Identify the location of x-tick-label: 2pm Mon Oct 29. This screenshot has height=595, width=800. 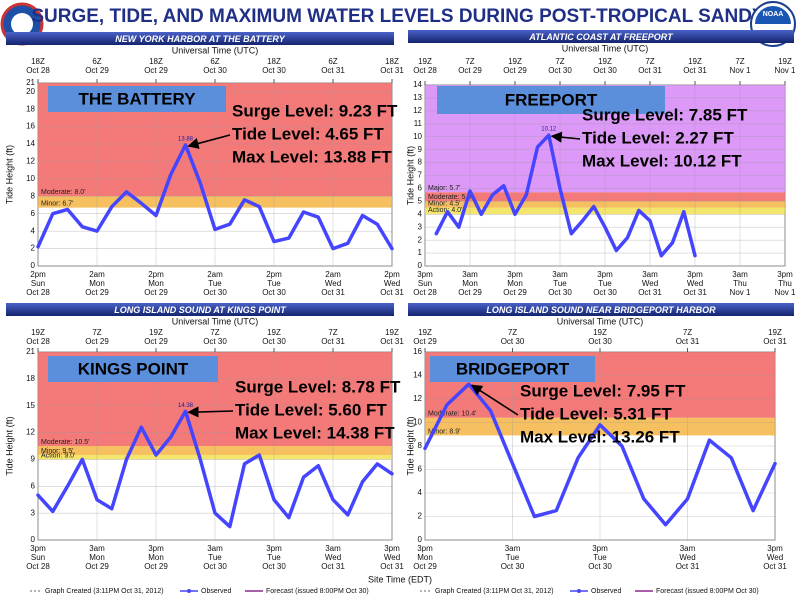
(156, 283).